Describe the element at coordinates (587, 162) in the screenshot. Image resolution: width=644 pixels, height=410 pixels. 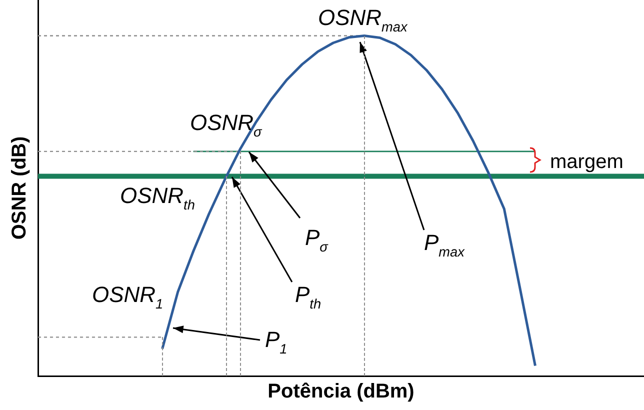
I see `annotation: margem` at that location.